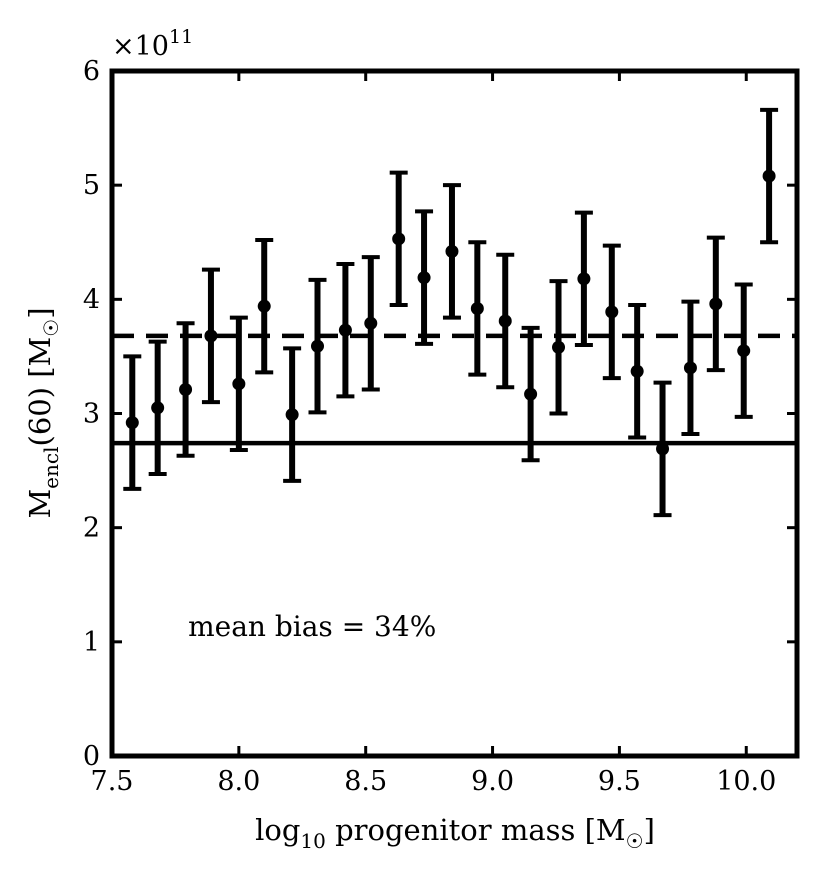 The height and width of the screenshot is (890, 829). What do you see at coordinates (91, 414) in the screenshot?
I see `y-tick-label: 3` at bounding box center [91, 414].